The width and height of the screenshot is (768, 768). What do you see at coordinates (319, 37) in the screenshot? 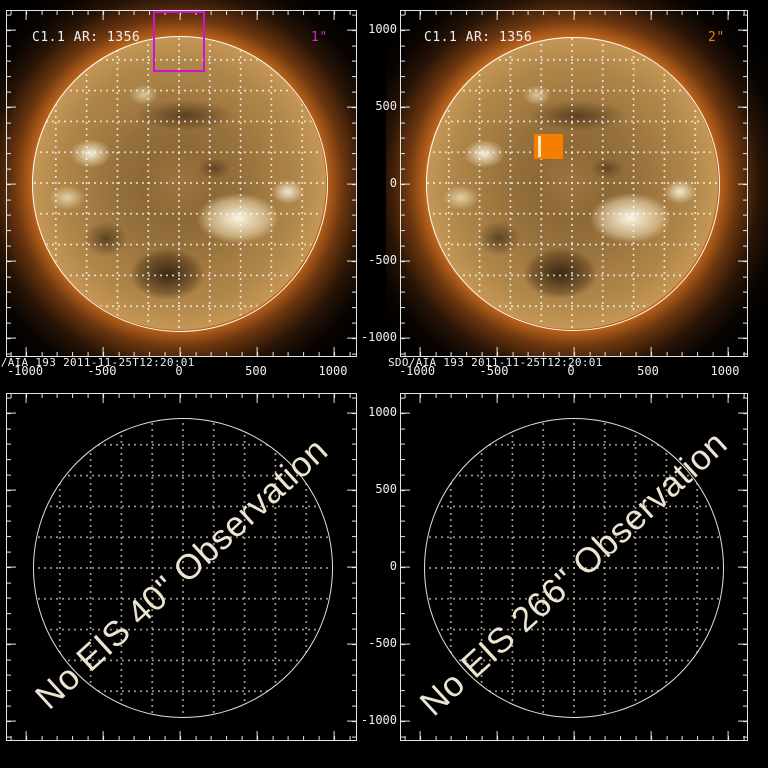
I see `slit-width-label: 1"` at bounding box center [319, 37].